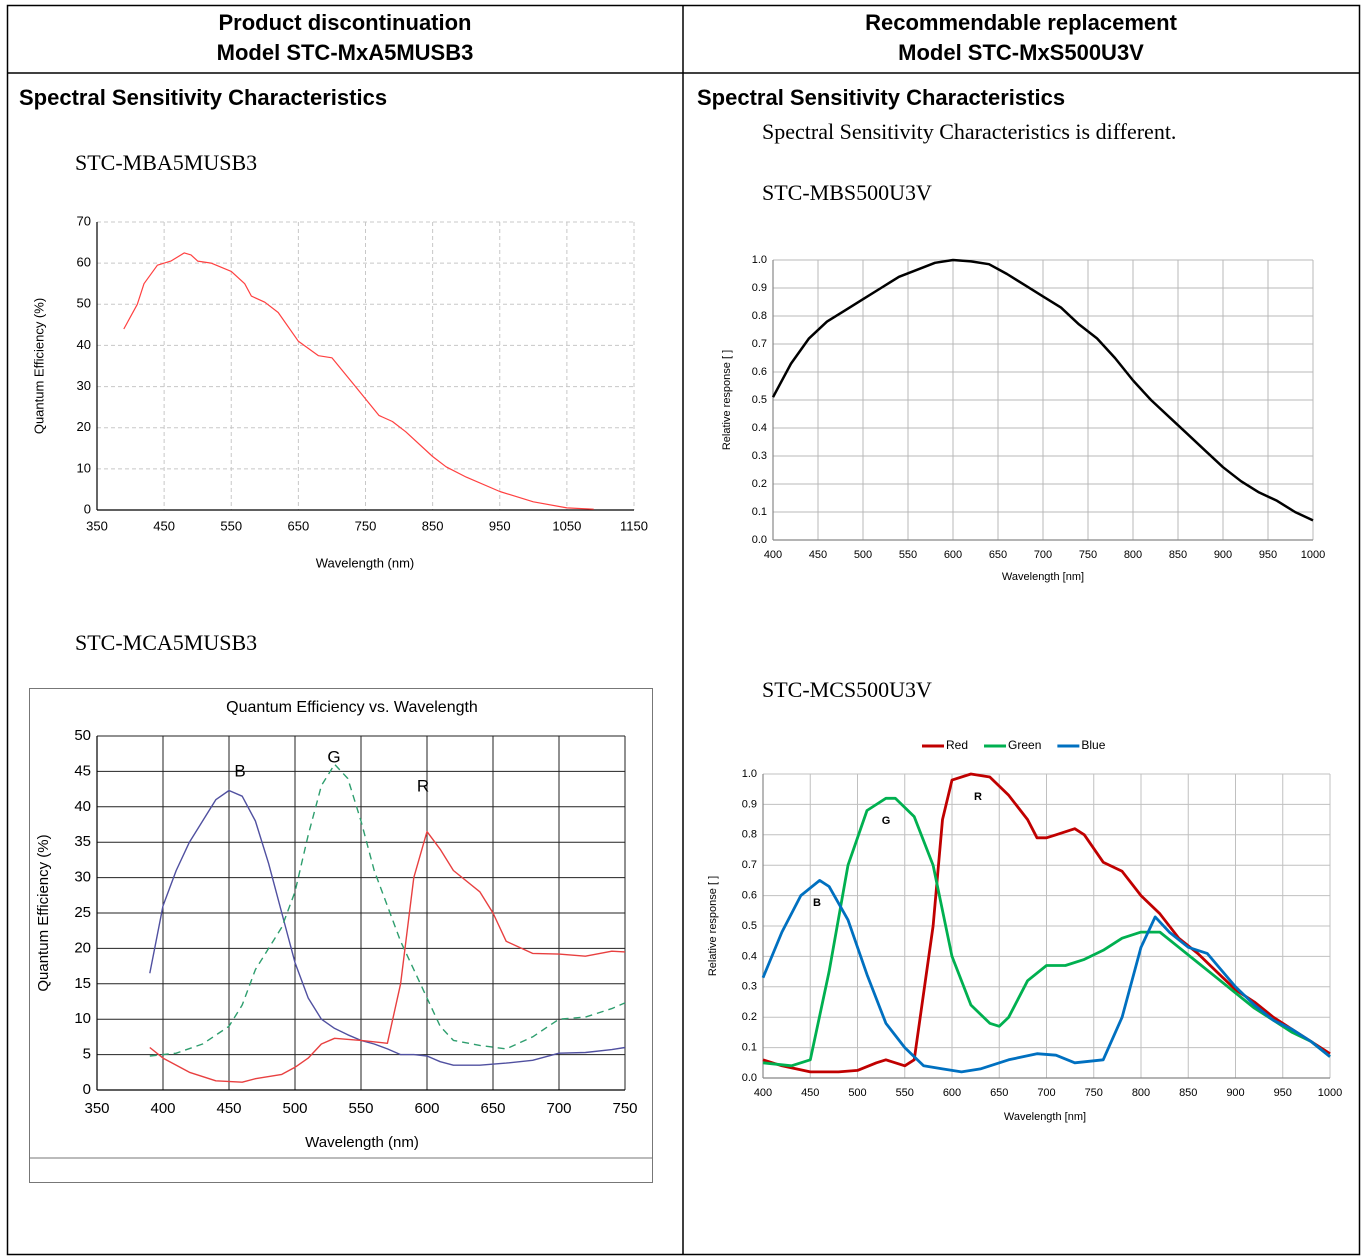 The image size is (1365, 1258). What do you see at coordinates (566, 525) in the screenshot?
I see `x-tick-label: 1050` at bounding box center [566, 525].